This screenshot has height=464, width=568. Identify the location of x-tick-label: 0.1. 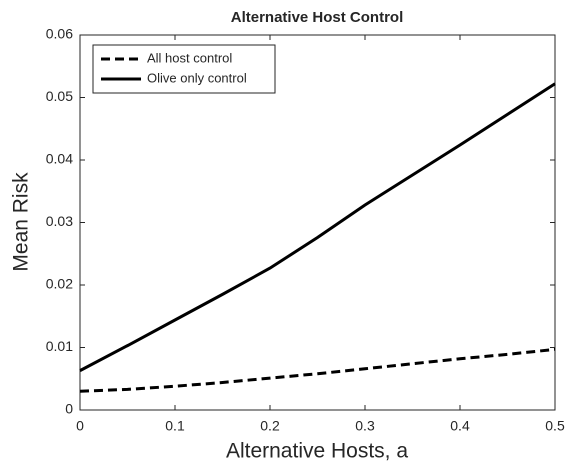
(175, 426).